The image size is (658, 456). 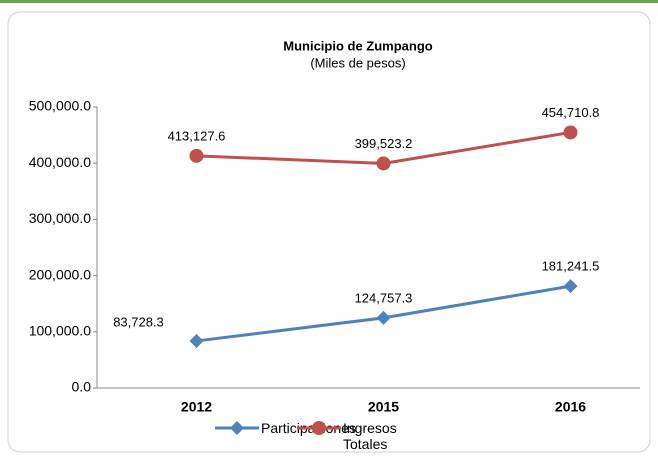 I want to click on legend-box: Ingresos Totales, so click(x=370, y=436).